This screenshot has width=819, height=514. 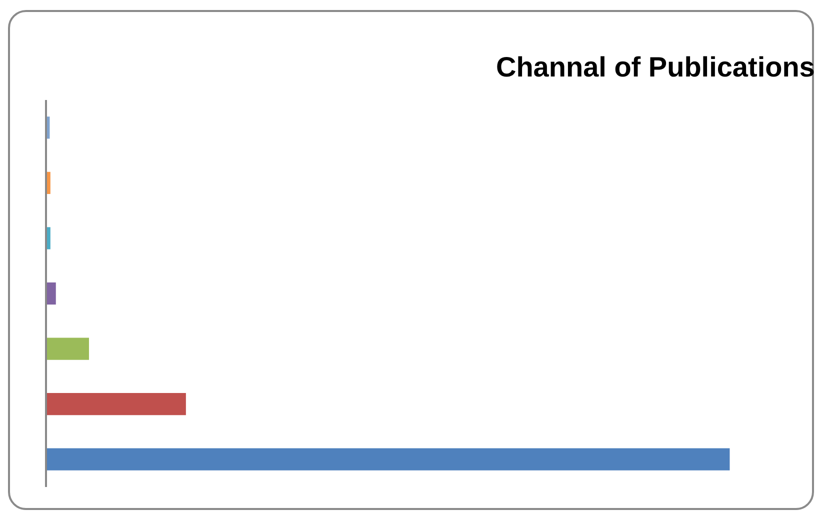 What do you see at coordinates (655, 67) in the screenshot?
I see `chart-title: Channal of Publications` at bounding box center [655, 67].